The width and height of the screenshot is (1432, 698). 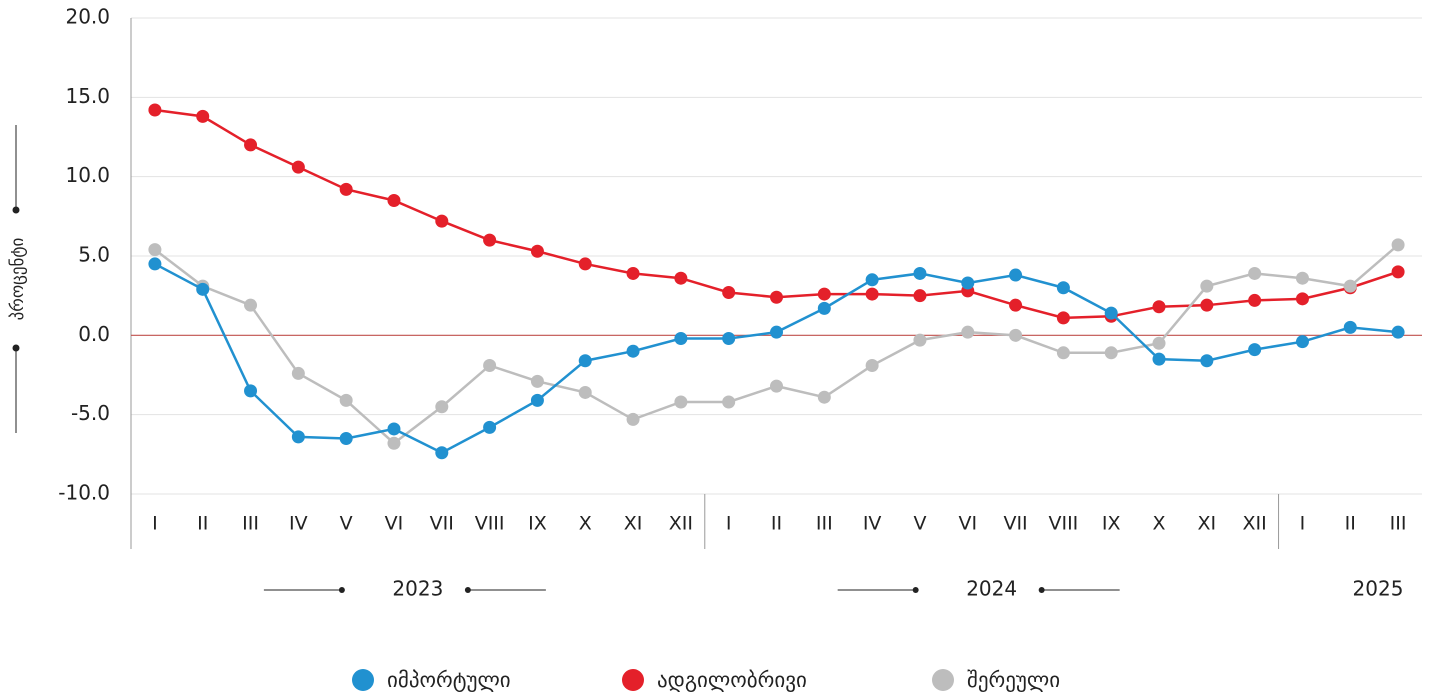 What do you see at coordinates (417, 589) in the screenshot?
I see `year-label: 2023` at bounding box center [417, 589].